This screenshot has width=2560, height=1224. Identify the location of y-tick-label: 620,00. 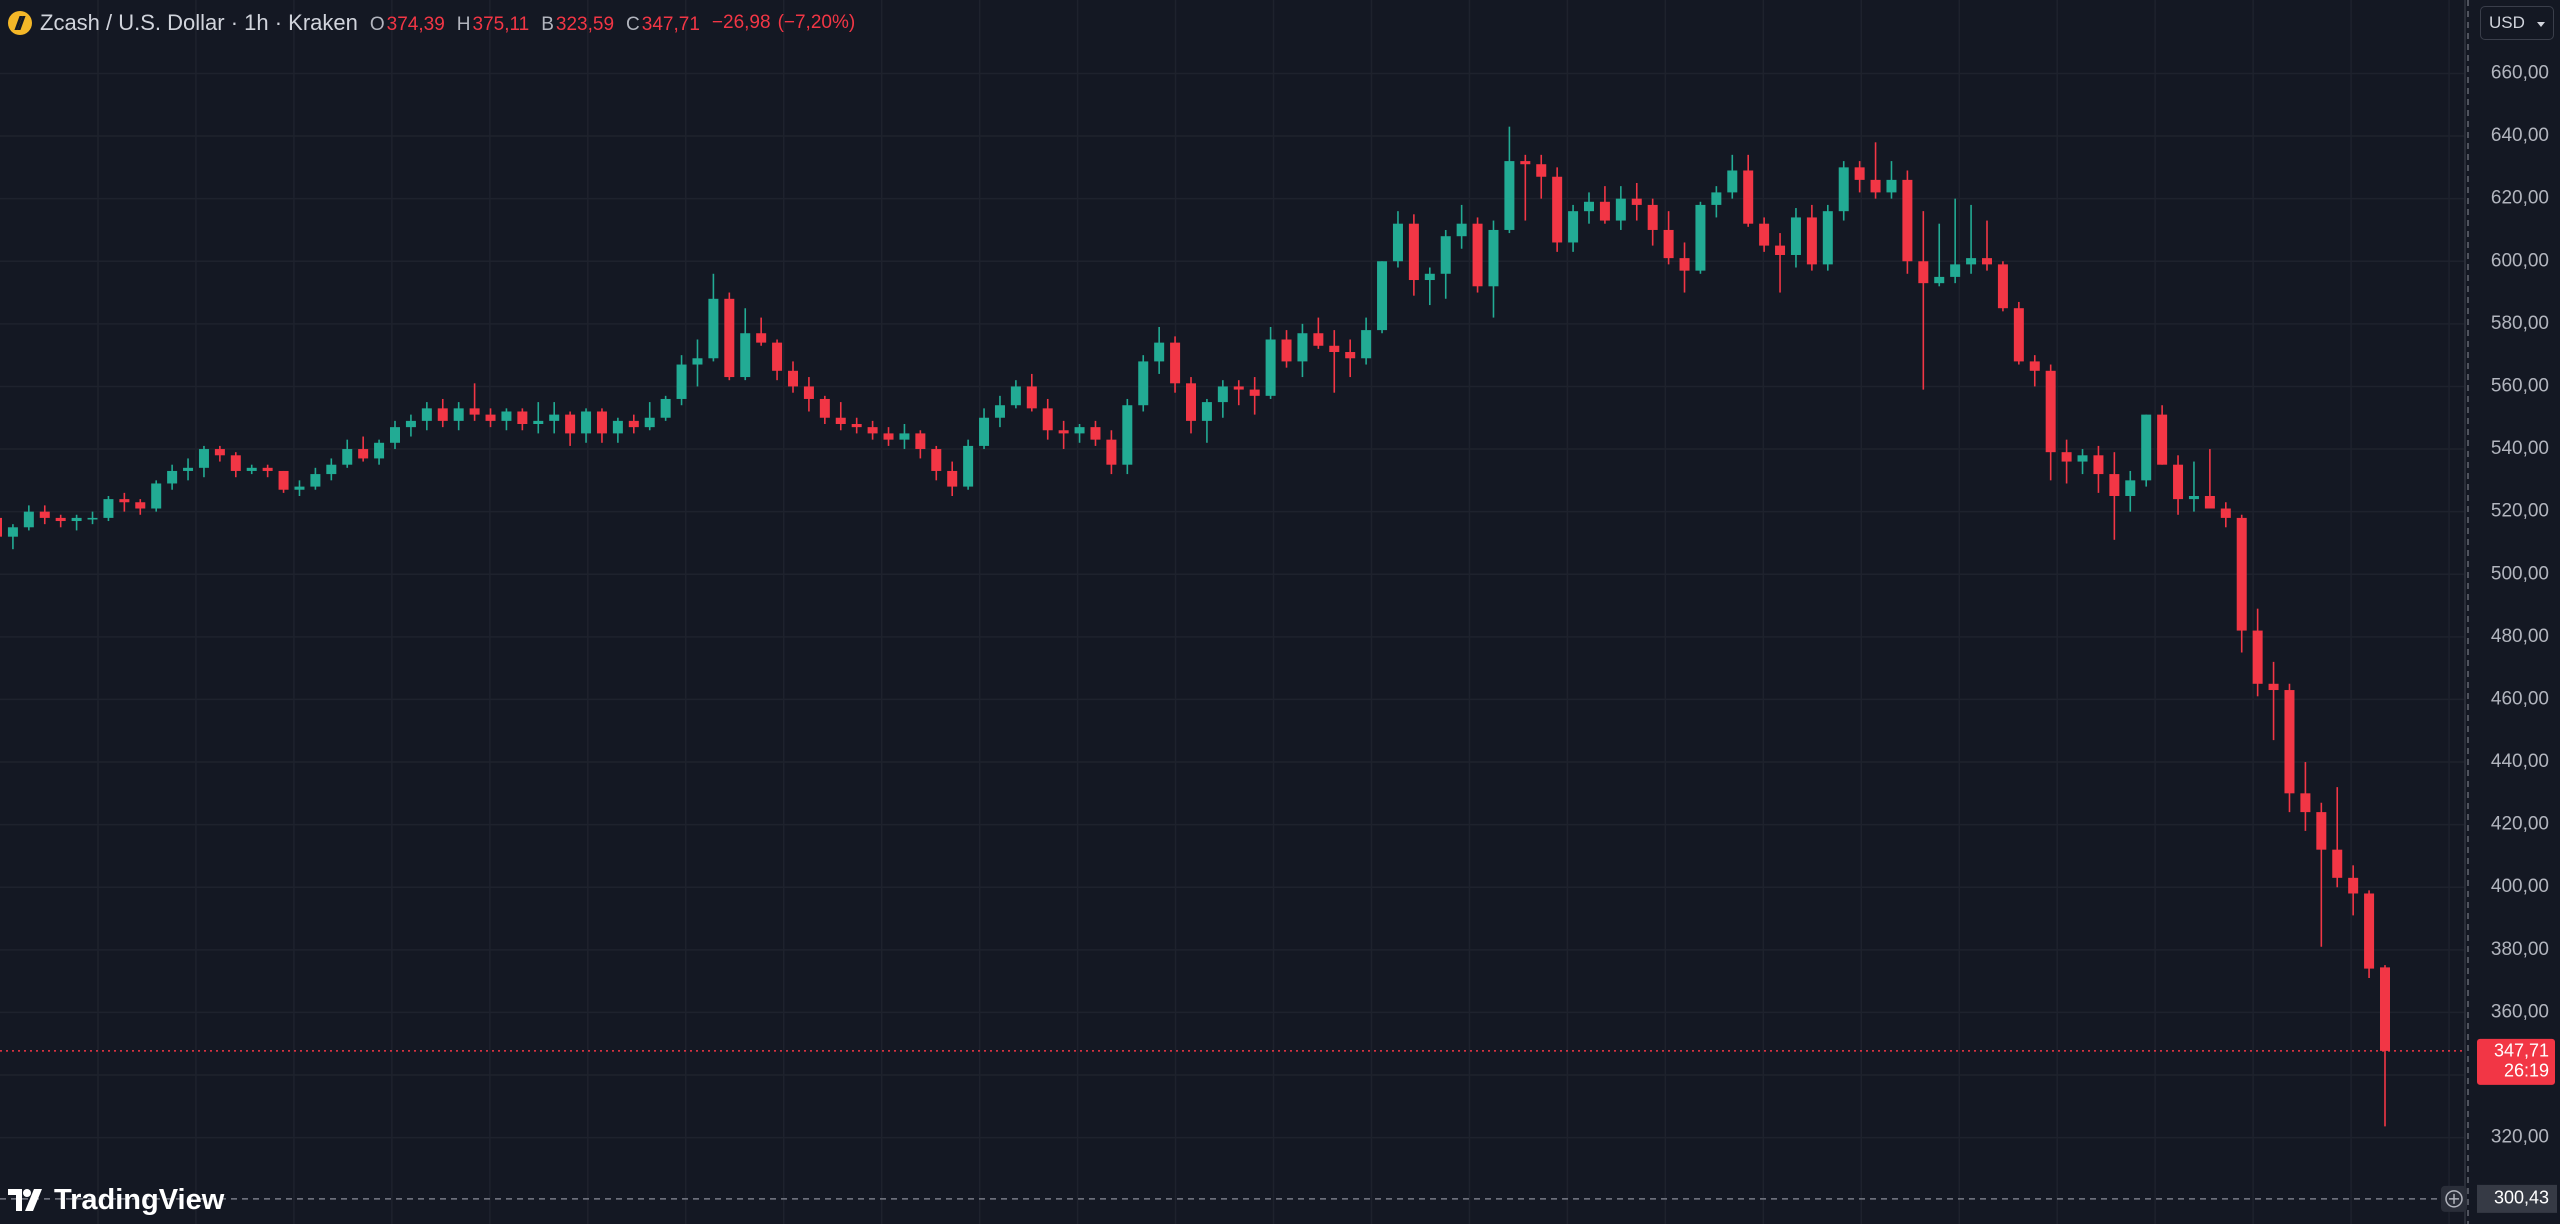
(2520, 198).